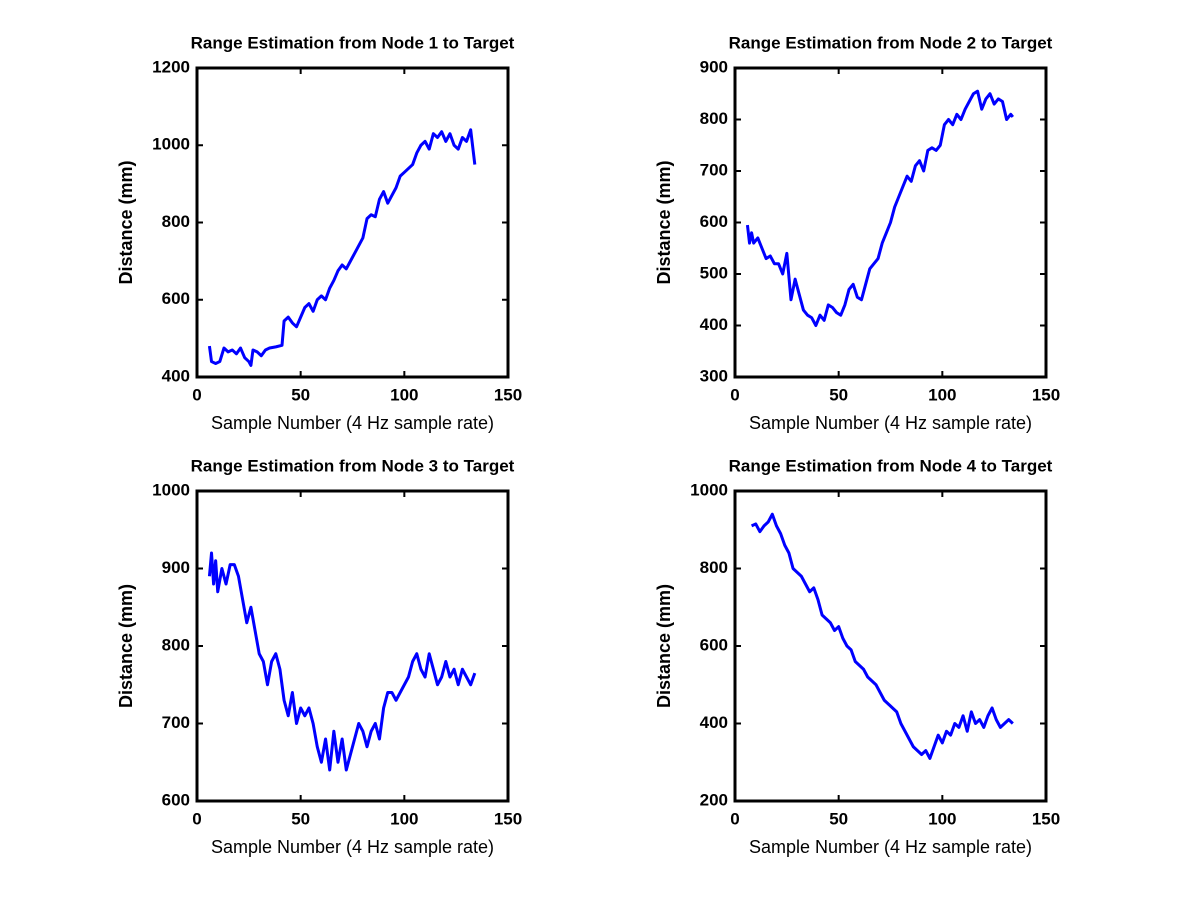 The height and width of the screenshot is (900, 1200). What do you see at coordinates (714, 272) in the screenshot?
I see `y-tick-label: 500` at bounding box center [714, 272].